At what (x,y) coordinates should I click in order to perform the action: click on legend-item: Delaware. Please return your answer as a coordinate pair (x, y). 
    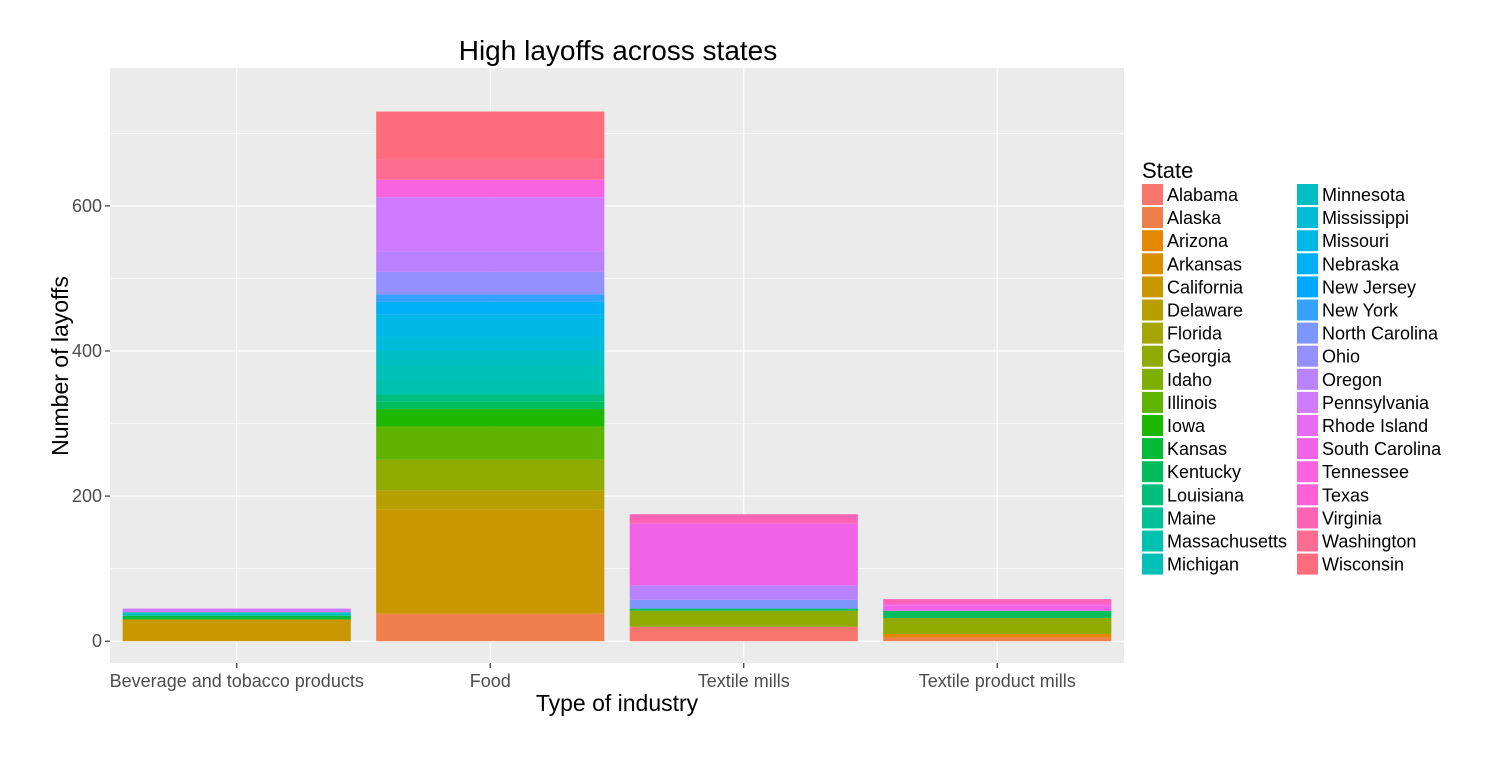
    Looking at the image, I should click on (1192, 310).